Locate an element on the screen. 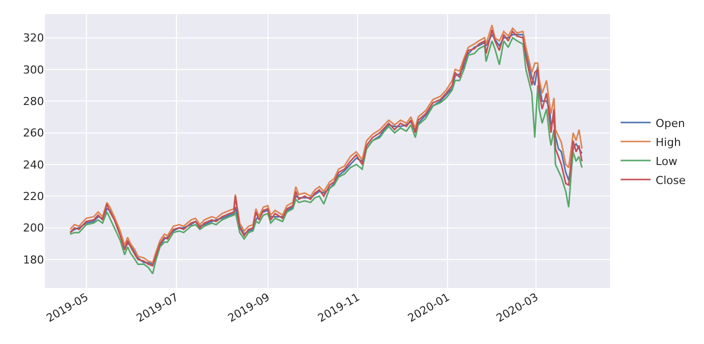  y-tick-label: 320 is located at coordinates (33, 38).